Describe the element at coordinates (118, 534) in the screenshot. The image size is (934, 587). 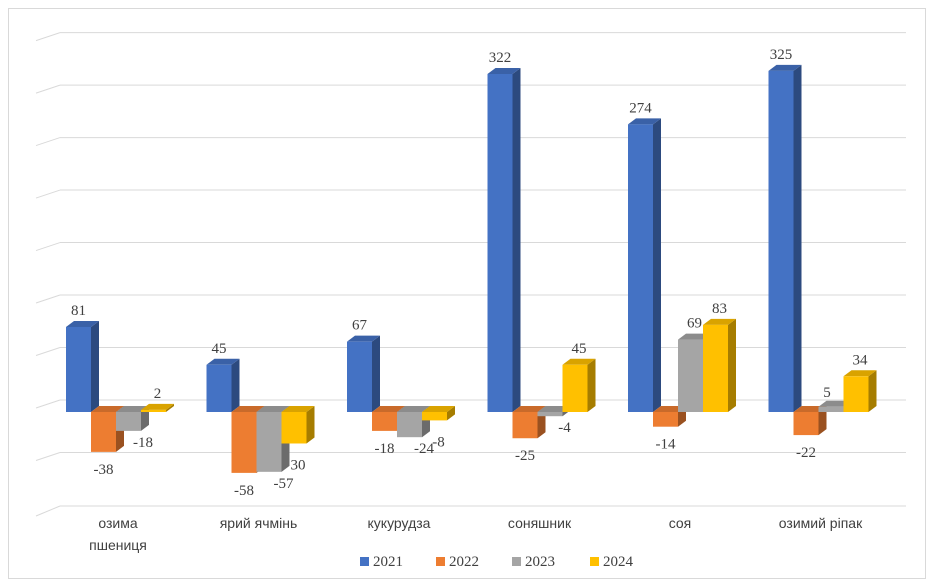
I see `category-label-0: озима пшениця` at that location.